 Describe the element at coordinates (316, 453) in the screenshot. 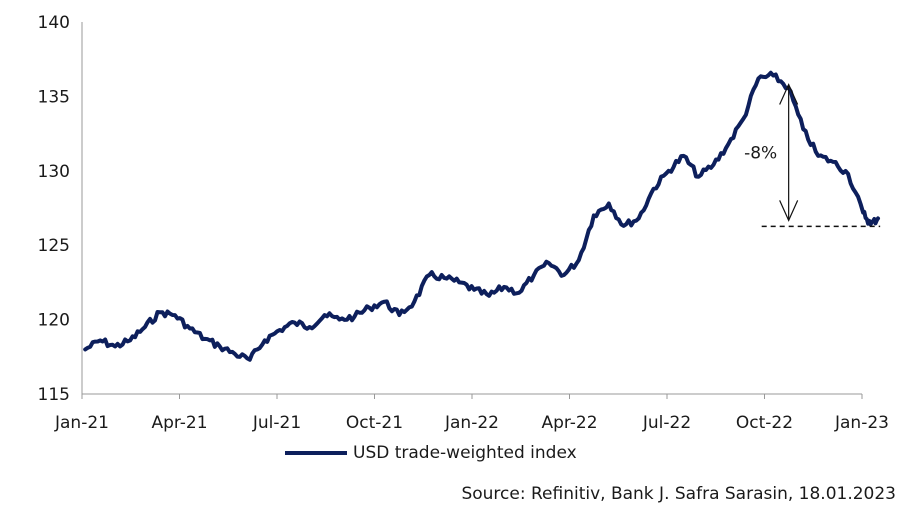

I see `legend-swatch` at that location.